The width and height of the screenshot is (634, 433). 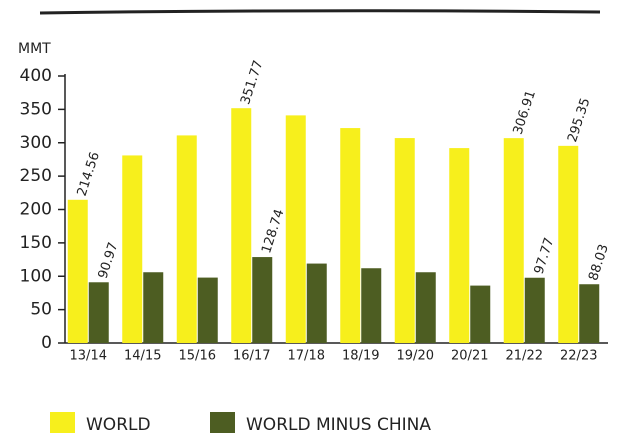 What do you see at coordinates (36, 109) in the screenshot?
I see `y-tick-label: 350` at bounding box center [36, 109].